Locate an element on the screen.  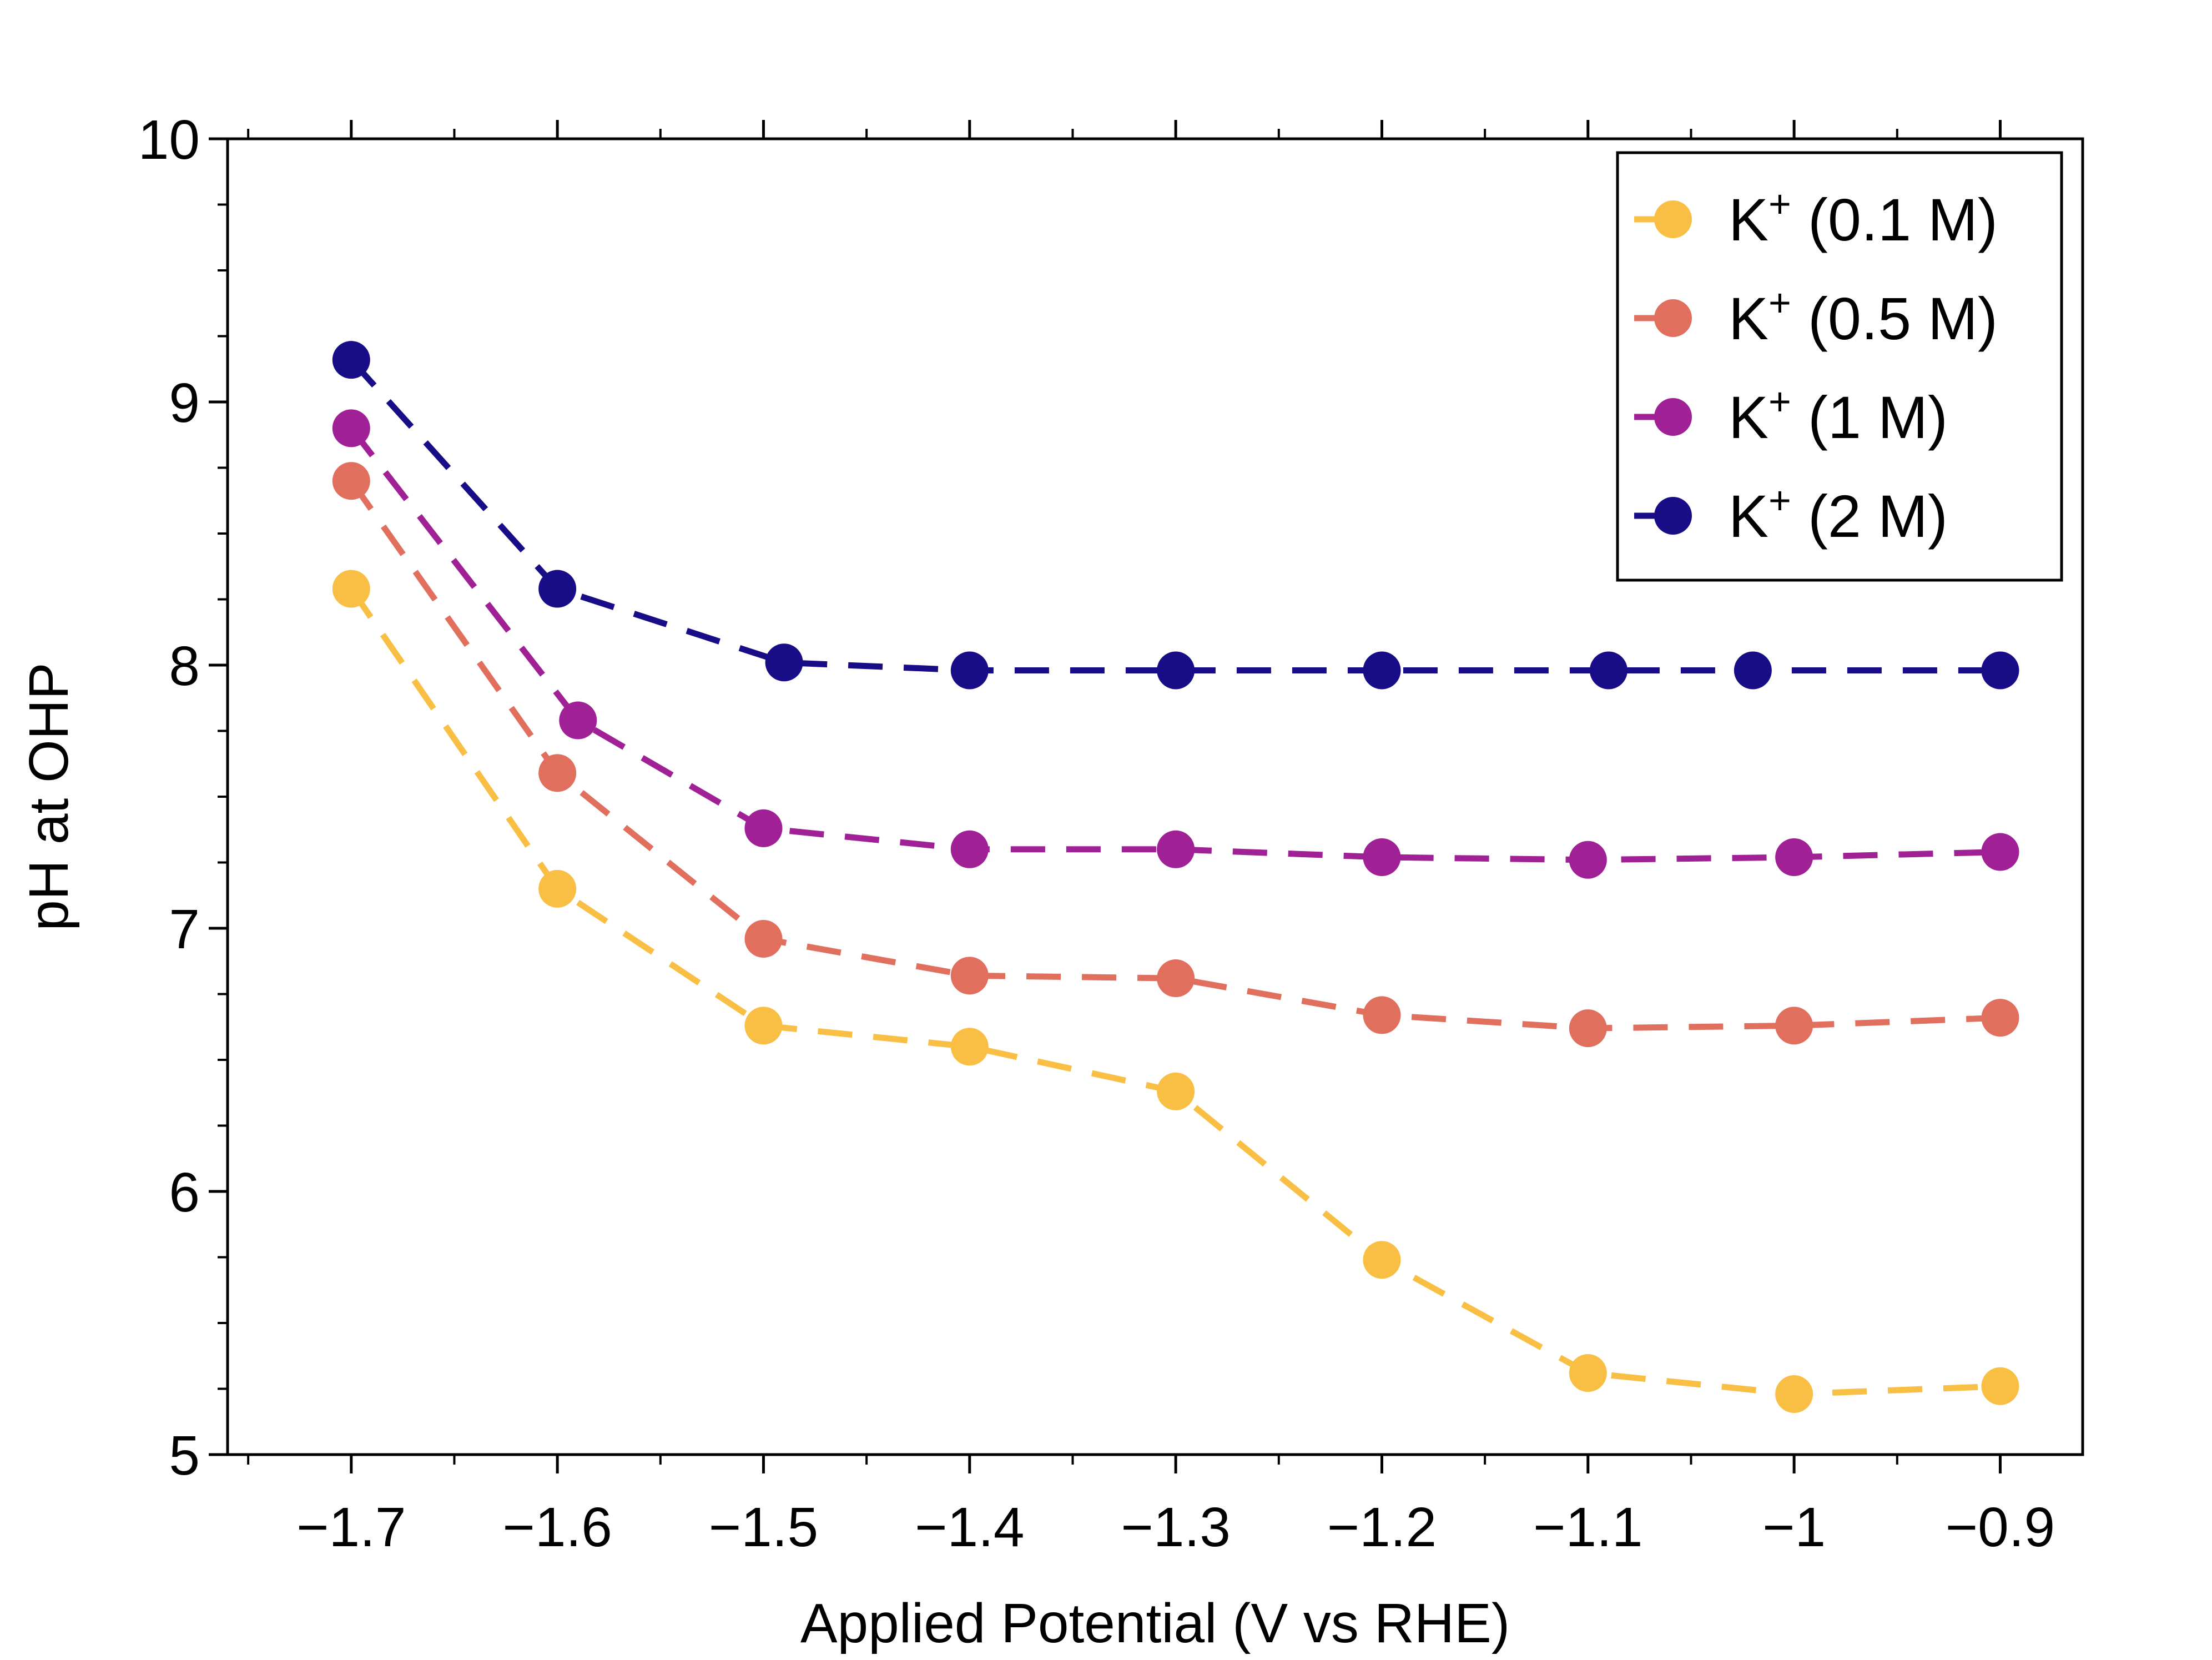
x-tick-label: −1 is located at coordinates (1794, 1527).